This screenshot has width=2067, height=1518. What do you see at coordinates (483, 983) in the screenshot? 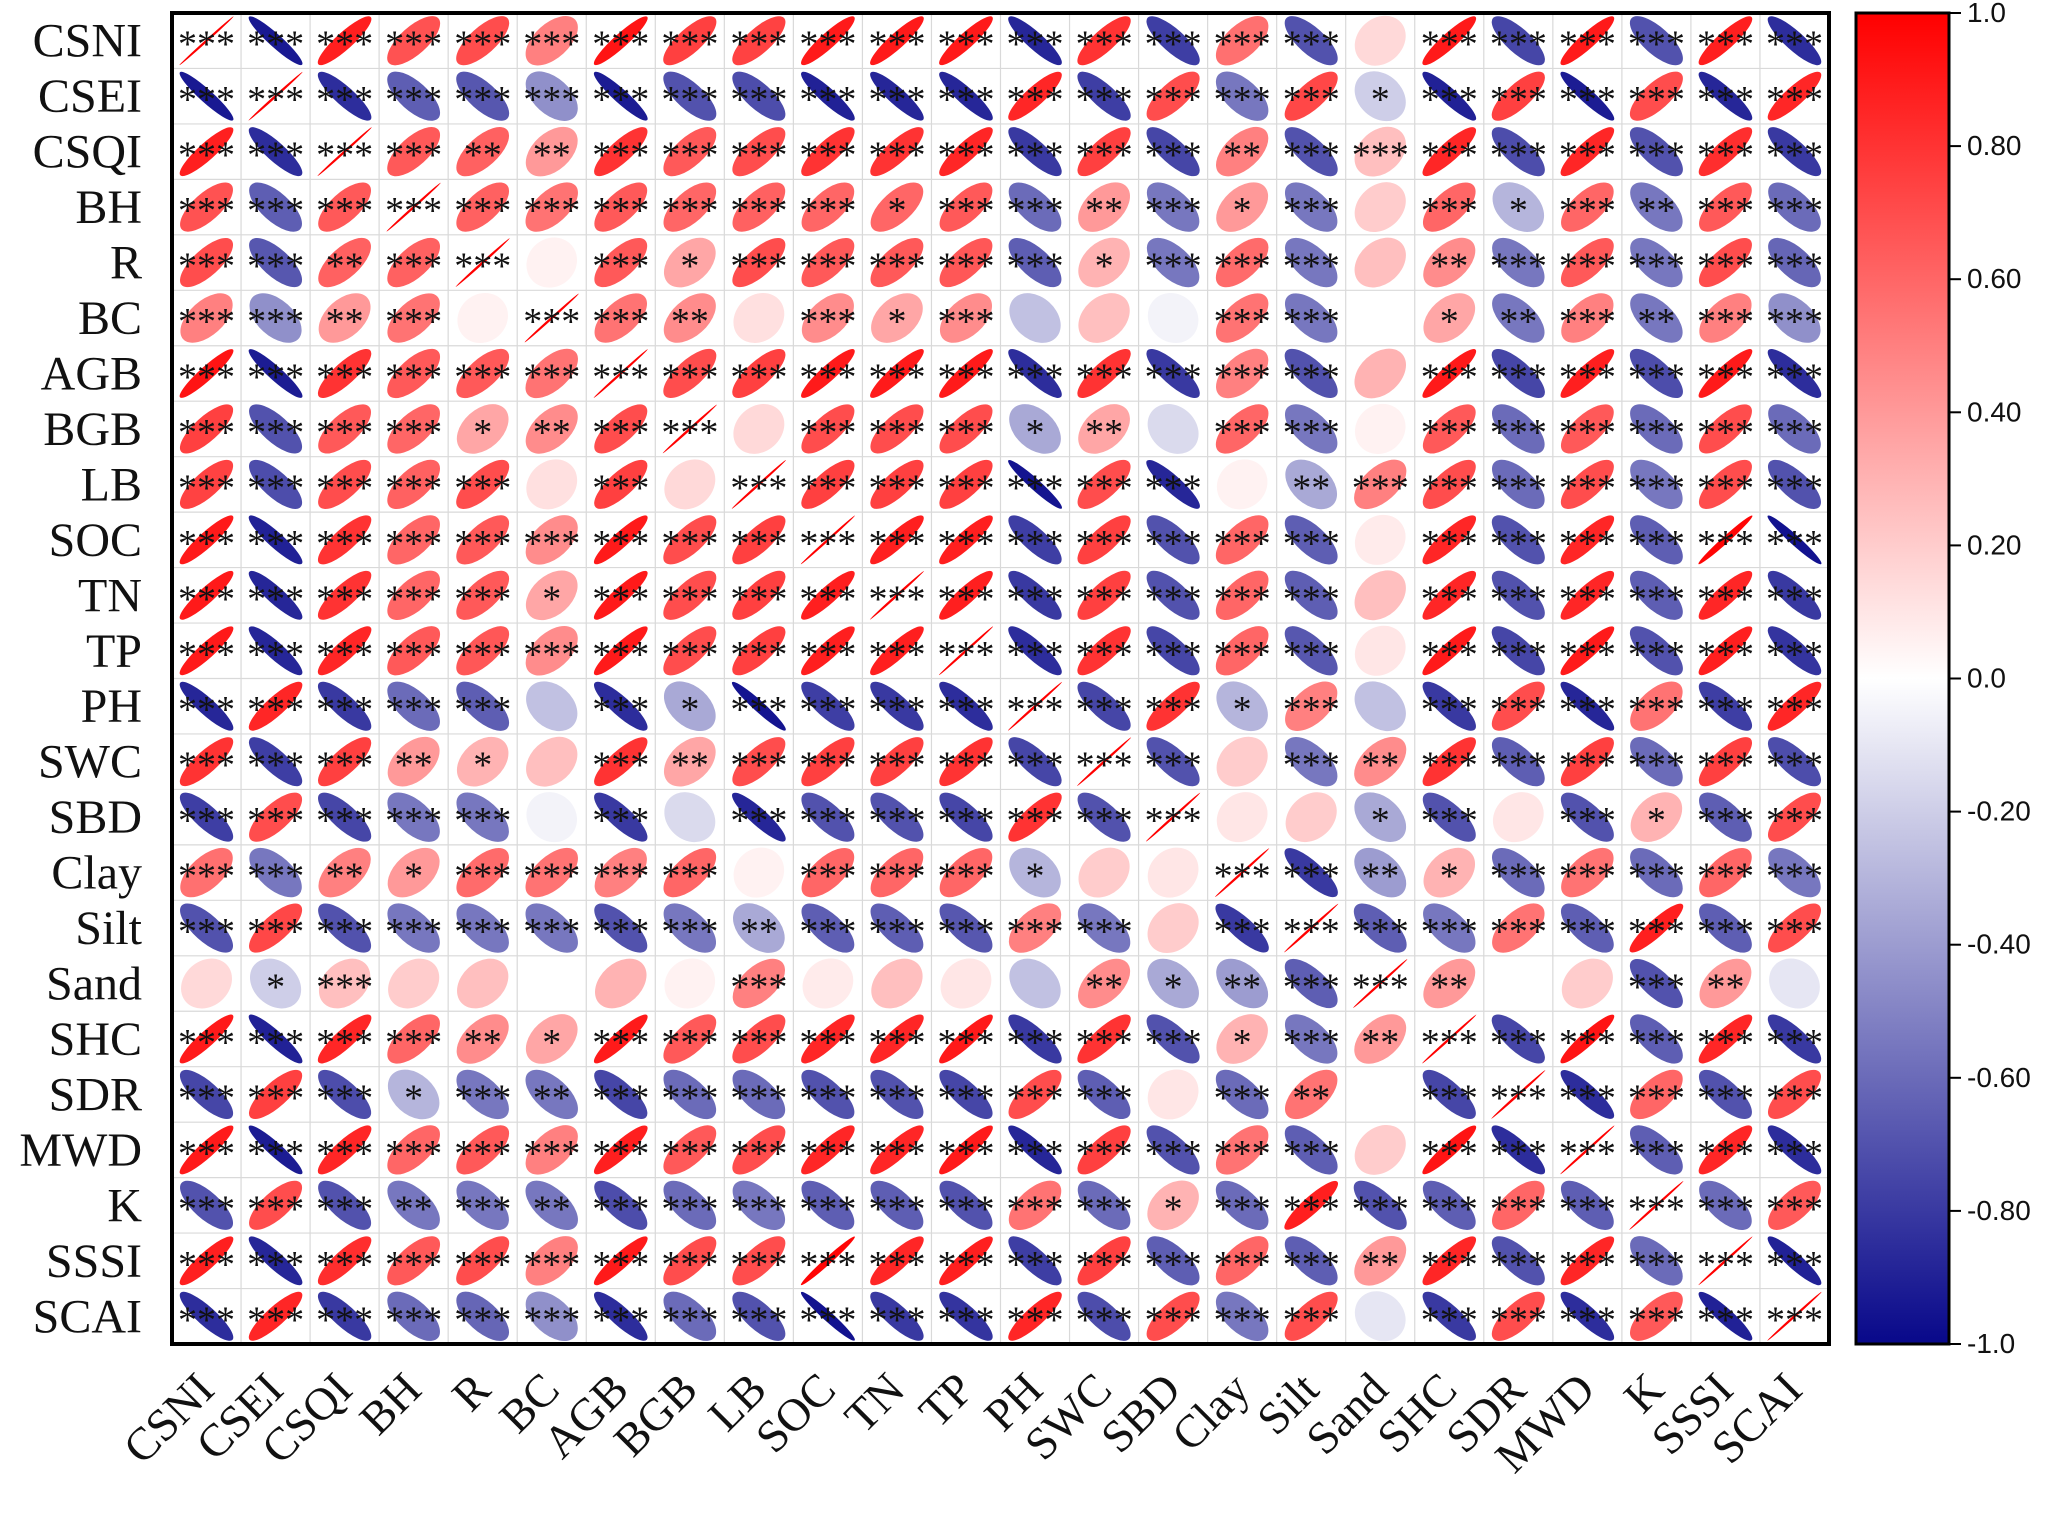
I see `corr-ellipse-sand-r` at bounding box center [483, 983].